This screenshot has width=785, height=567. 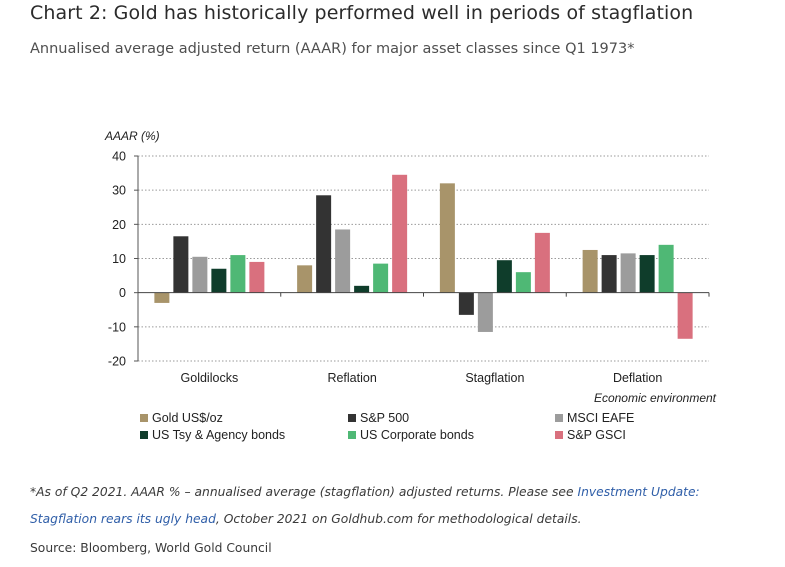 What do you see at coordinates (119, 157) in the screenshot?
I see `y-tick-label: 40` at bounding box center [119, 157].